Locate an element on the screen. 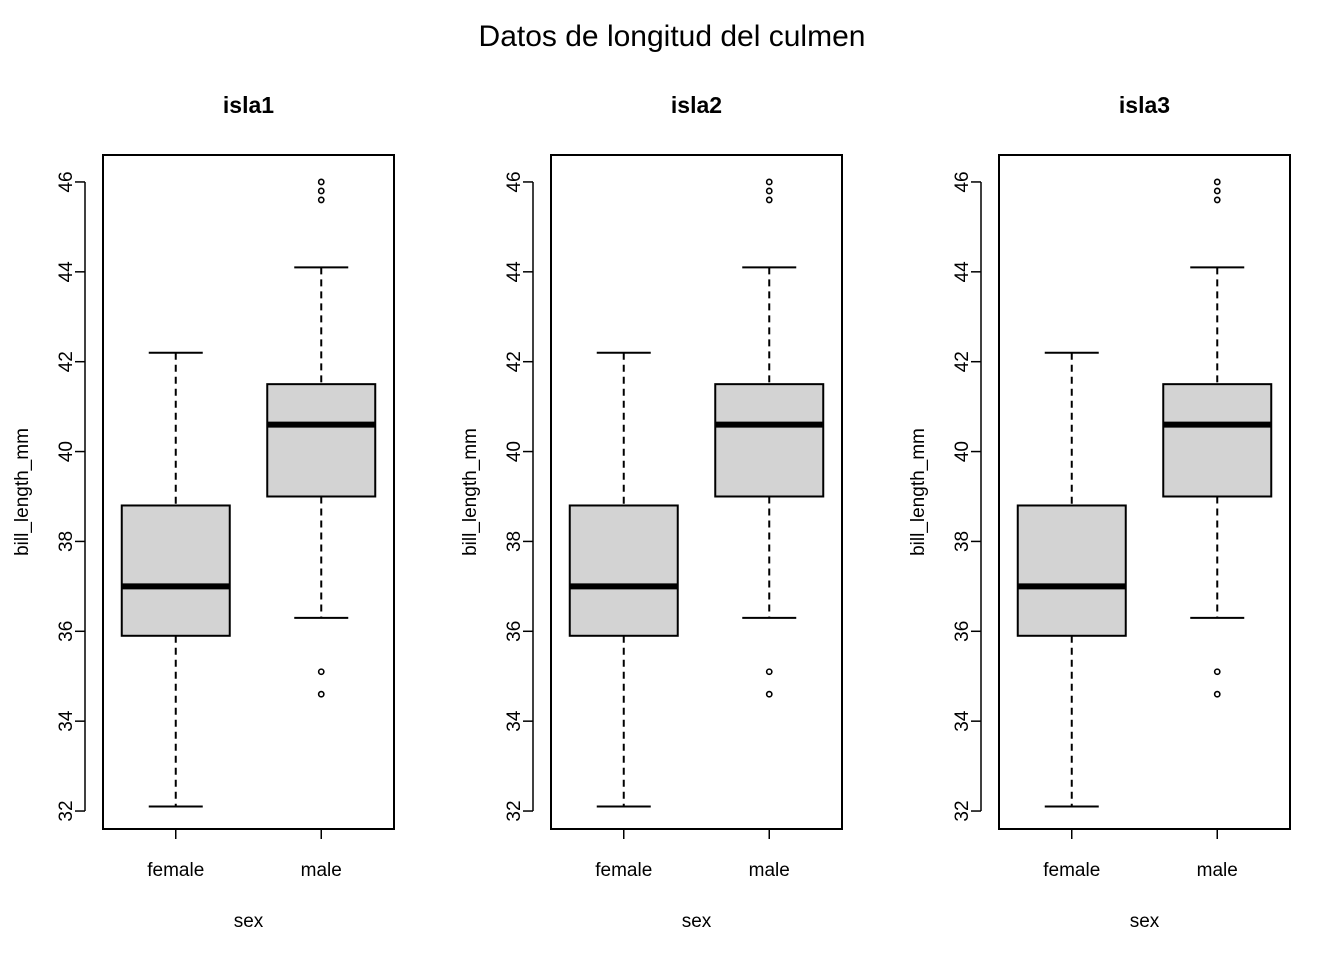 Image resolution: width=1344 pixels, height=960 pixels. panel-title: isla2 is located at coordinates (696, 105).